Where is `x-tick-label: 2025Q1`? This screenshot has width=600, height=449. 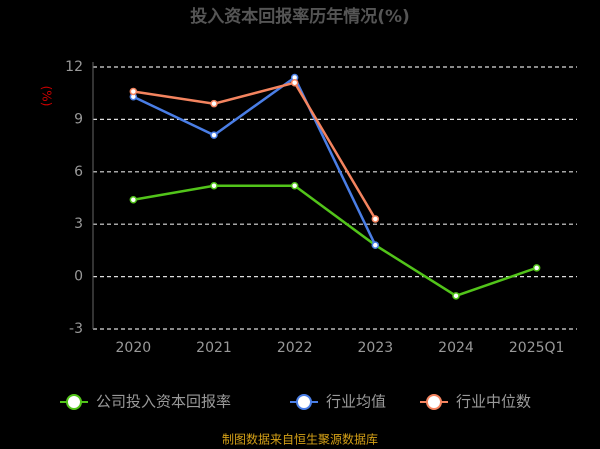 x-tick-label: 2025Q1 is located at coordinates (537, 348).